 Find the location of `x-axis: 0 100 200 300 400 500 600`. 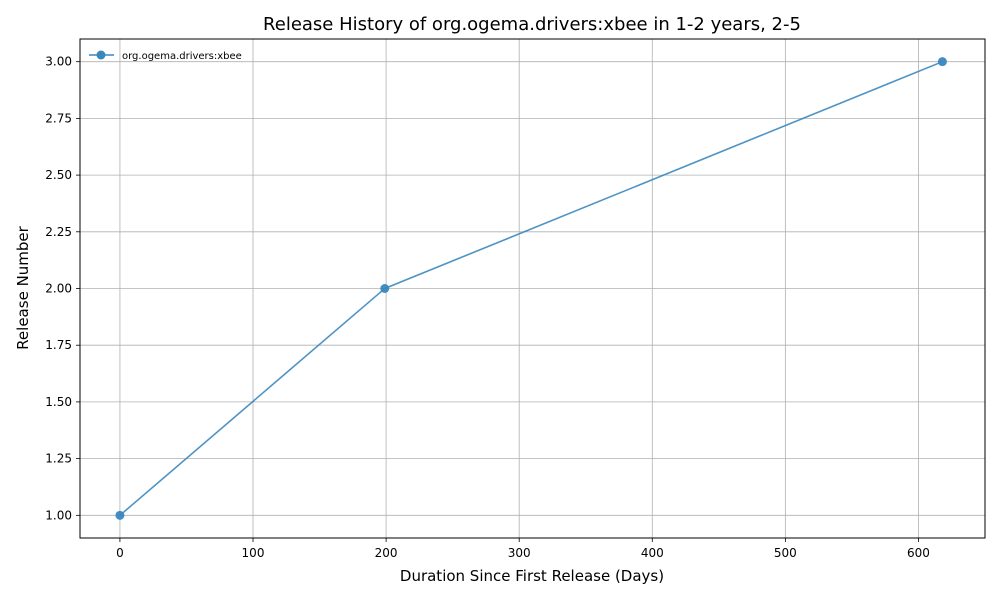

x-axis: 0 100 200 300 400 500 600 is located at coordinates (523, 549).